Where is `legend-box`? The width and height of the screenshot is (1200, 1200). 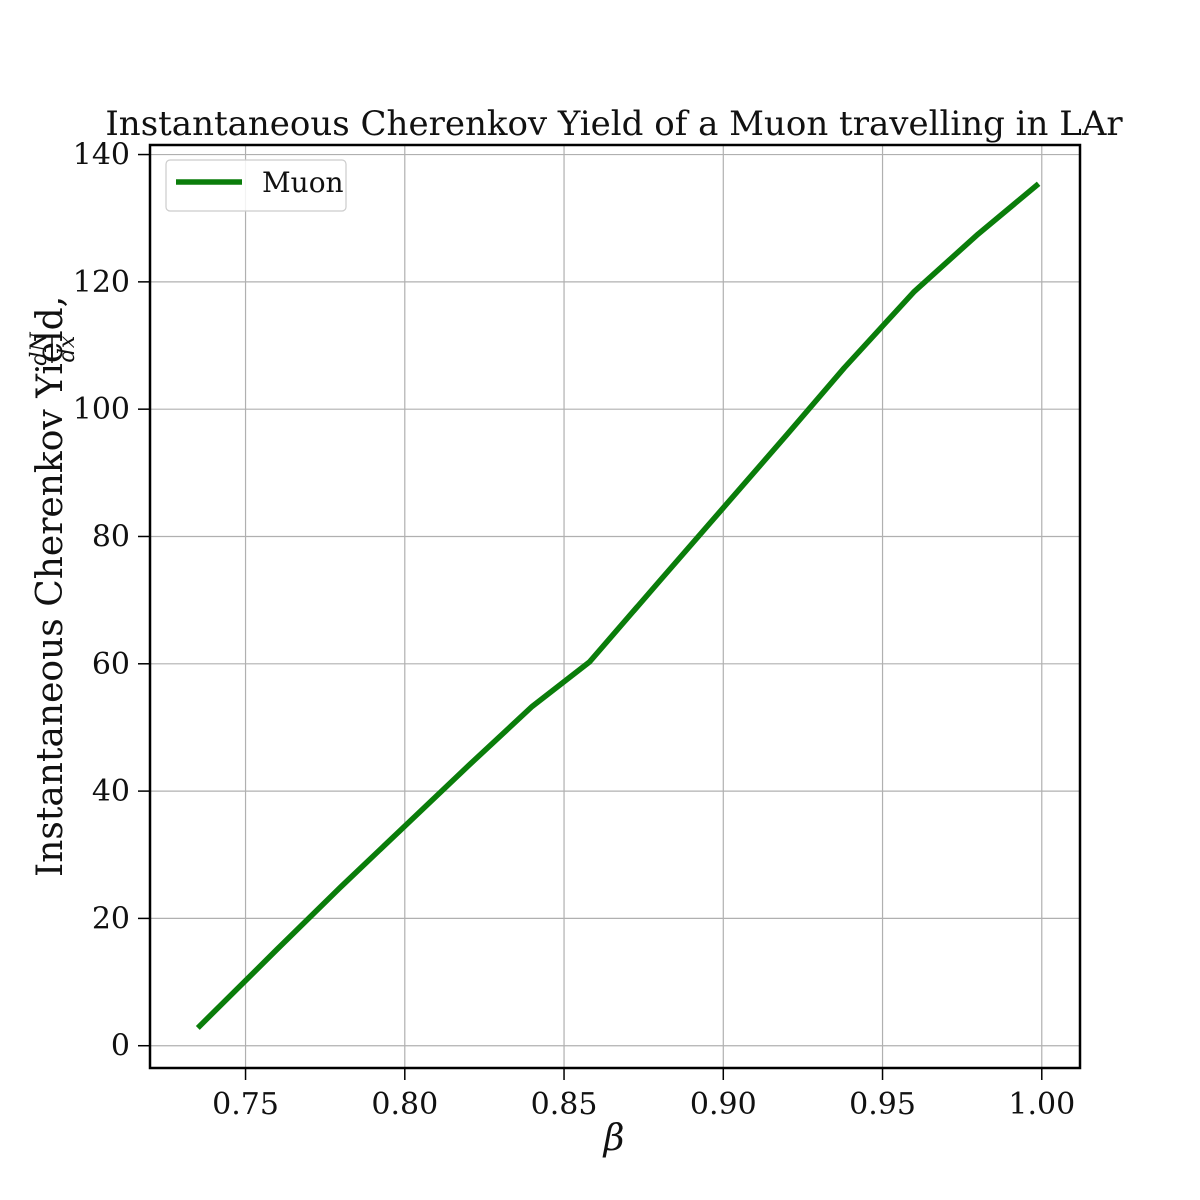
legend-box is located at coordinates (256, 185).